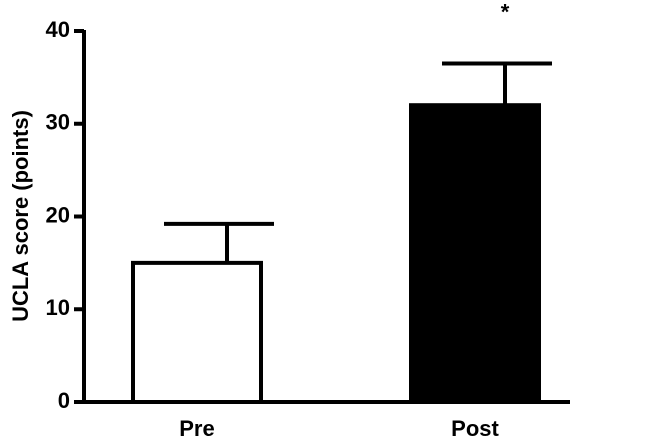 This screenshot has height=444, width=648. Describe the element at coordinates (64, 400) in the screenshot. I see `y-tick-label: 0` at that location.